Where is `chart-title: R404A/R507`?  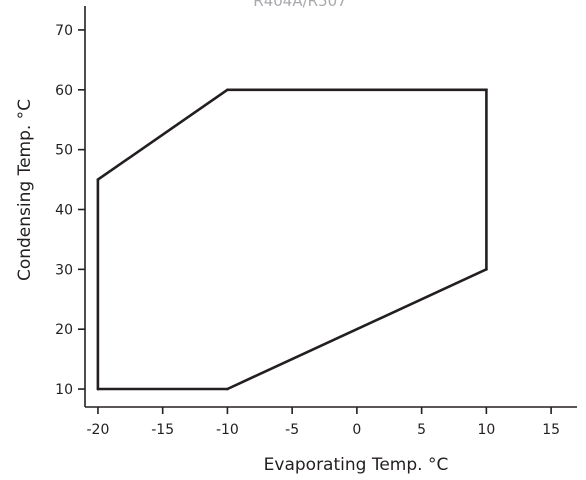 chart-title: R404A/R507 is located at coordinates (299, 5).